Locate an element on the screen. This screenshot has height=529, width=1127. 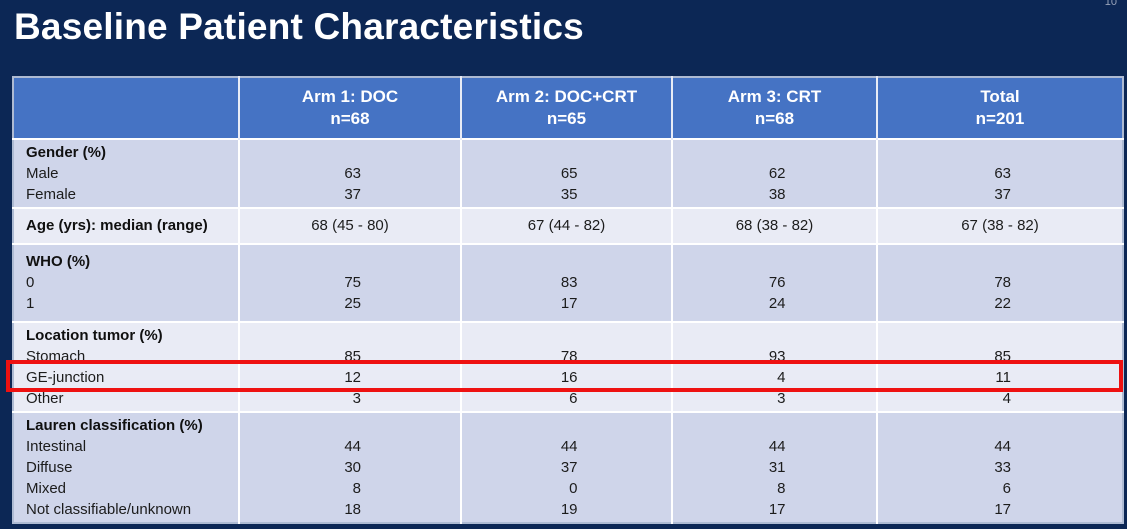
value-line: 78 is located at coordinates (1000, 282).